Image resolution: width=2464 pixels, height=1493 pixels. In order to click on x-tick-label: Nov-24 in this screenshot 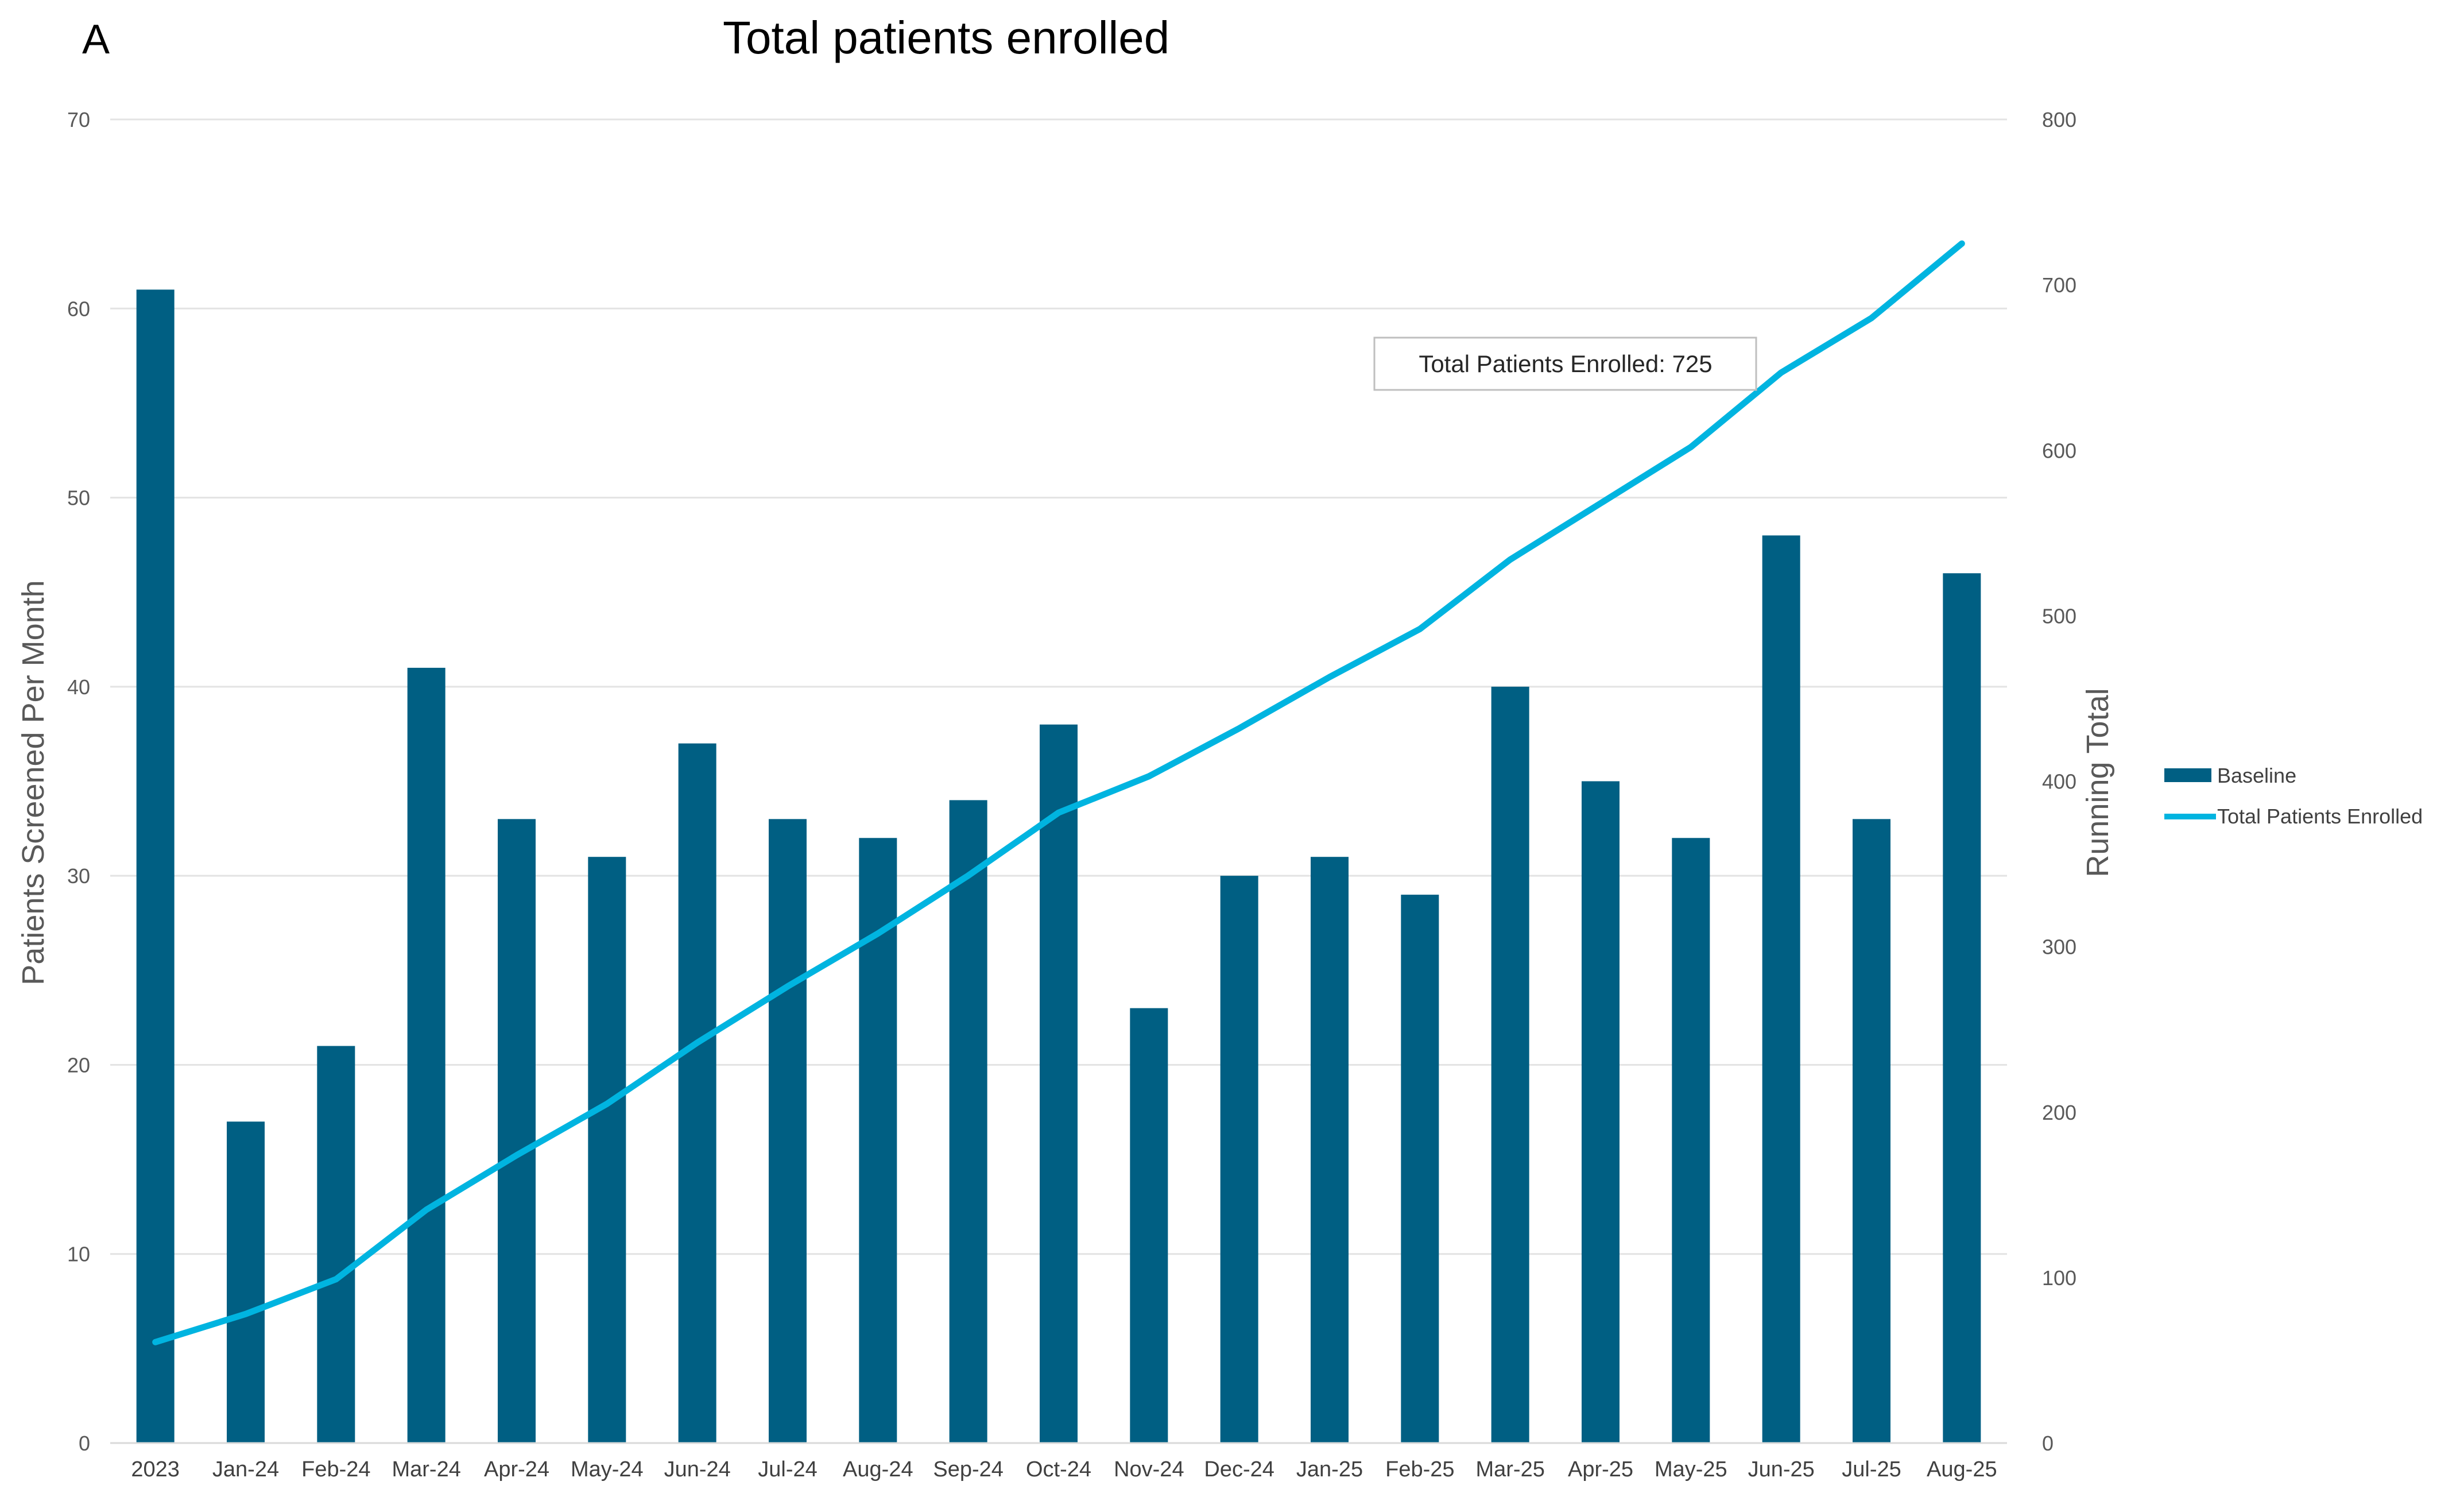, I will do `click(1149, 1469)`.